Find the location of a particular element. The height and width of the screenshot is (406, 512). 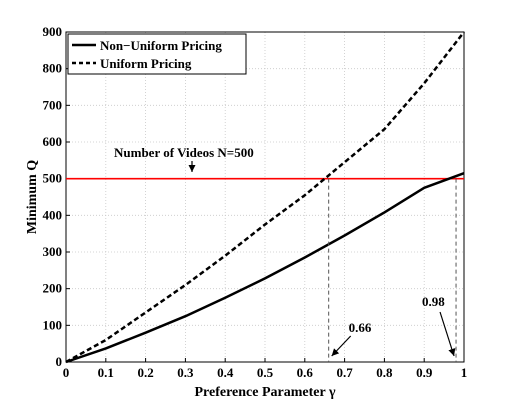

x-tick-label: 0.4 is located at coordinates (225, 372).